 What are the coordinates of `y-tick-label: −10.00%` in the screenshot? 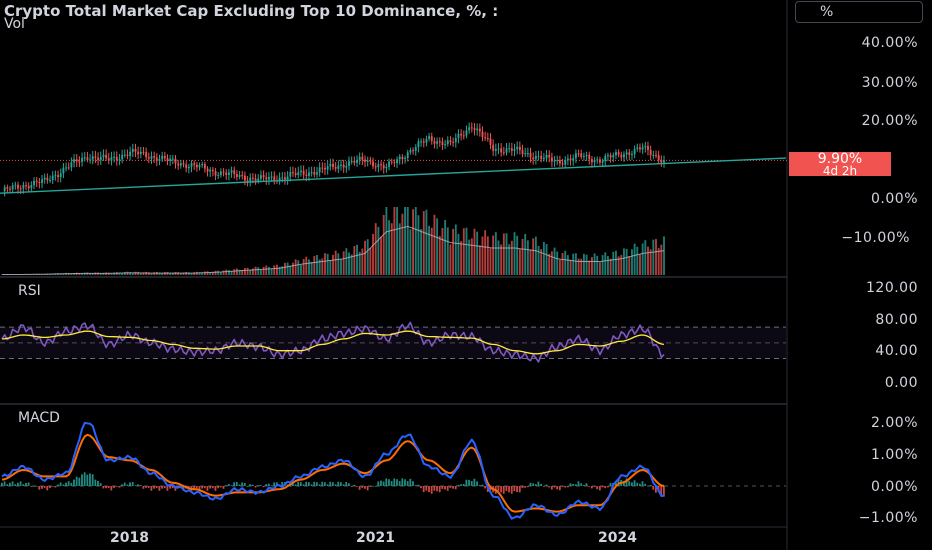 It's located at (875, 238).